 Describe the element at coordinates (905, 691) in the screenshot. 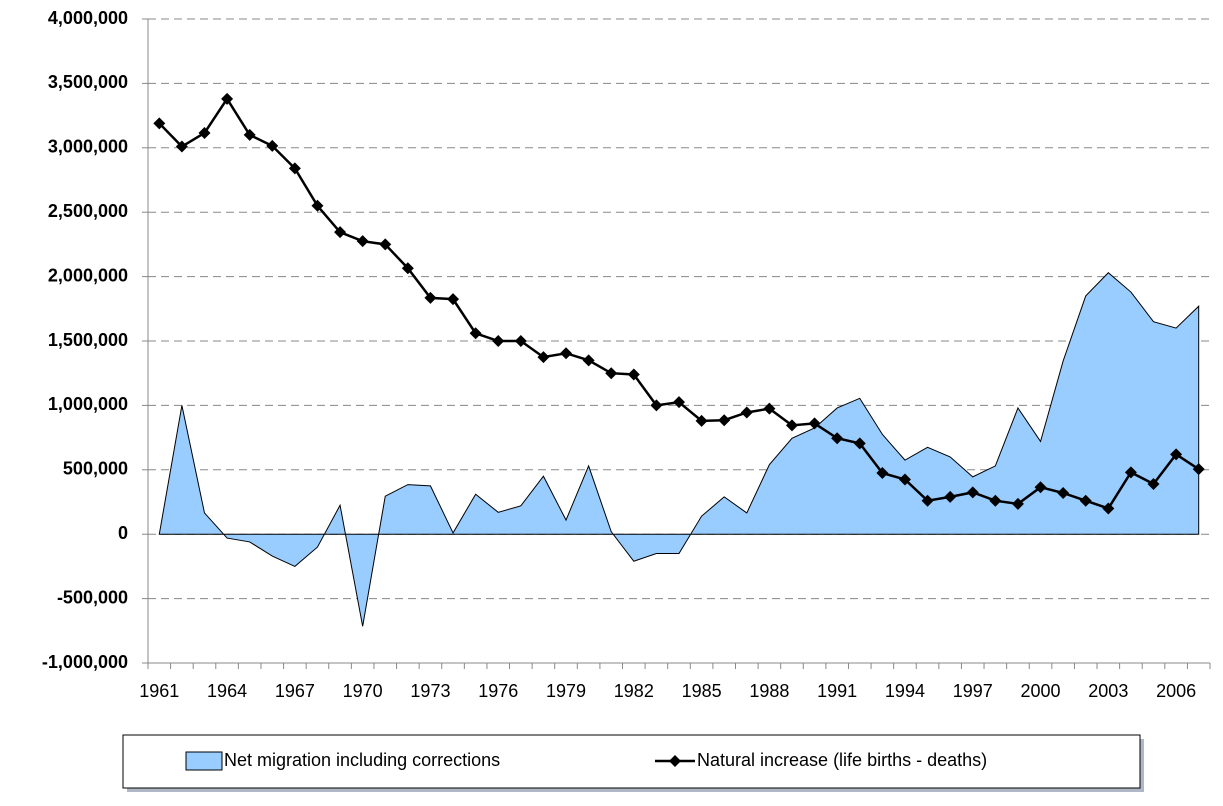

I see `x-tick-label: 1994` at that location.